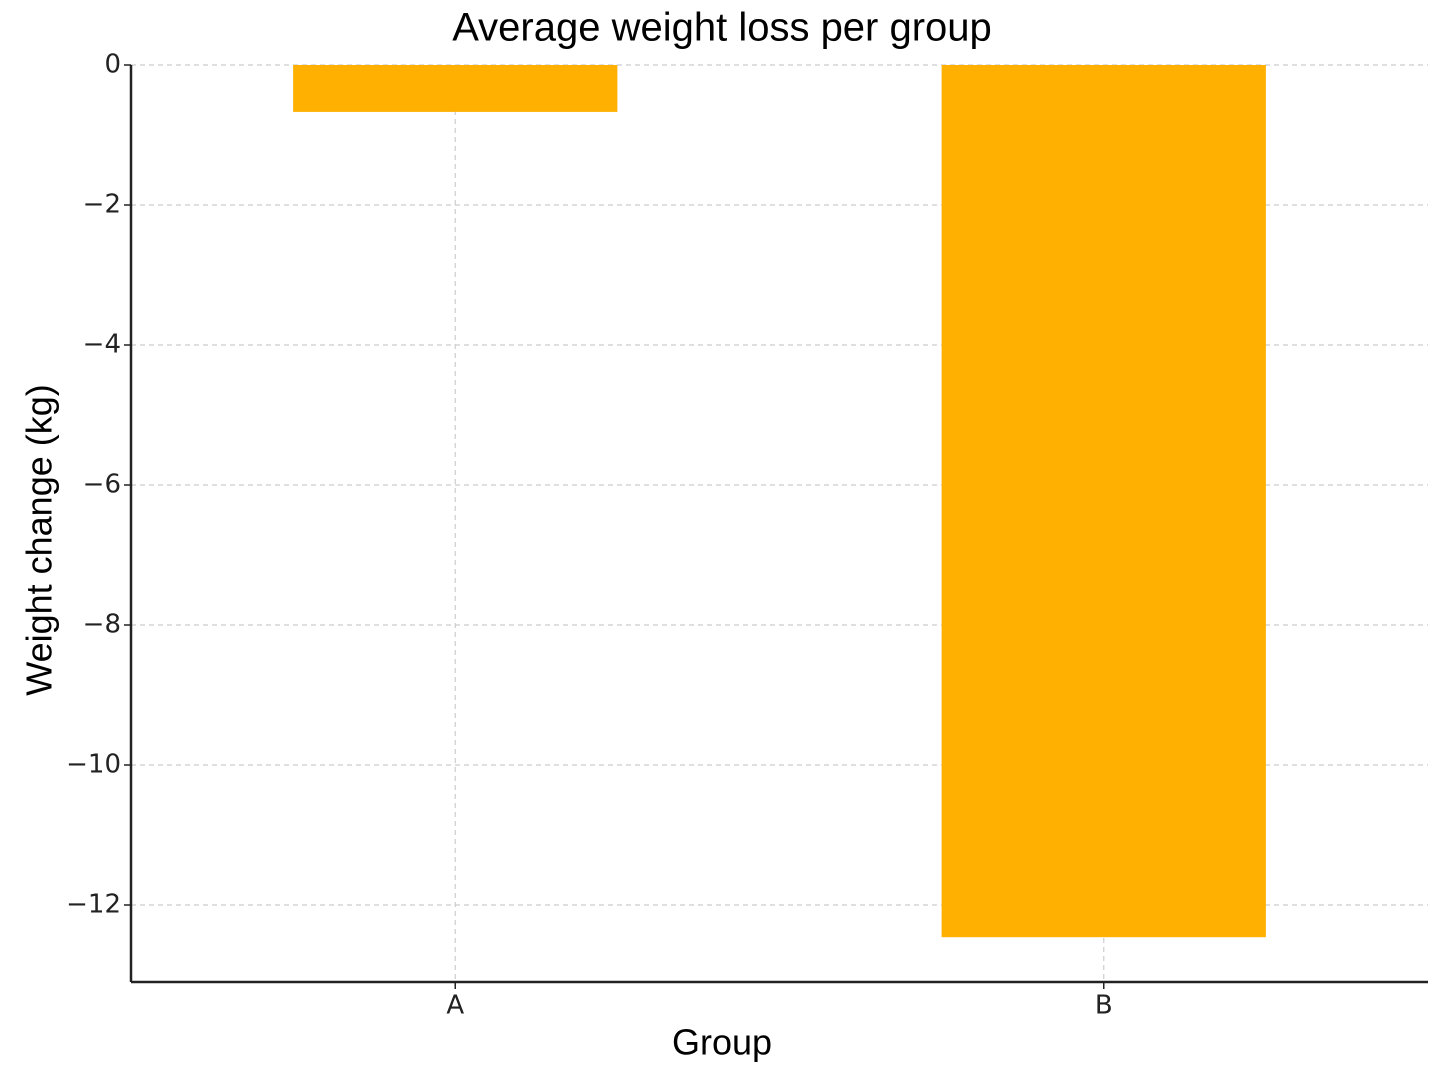 This screenshot has height=1080, width=1446. What do you see at coordinates (112, 65) in the screenshot?
I see `y-tick-label: 0` at bounding box center [112, 65].